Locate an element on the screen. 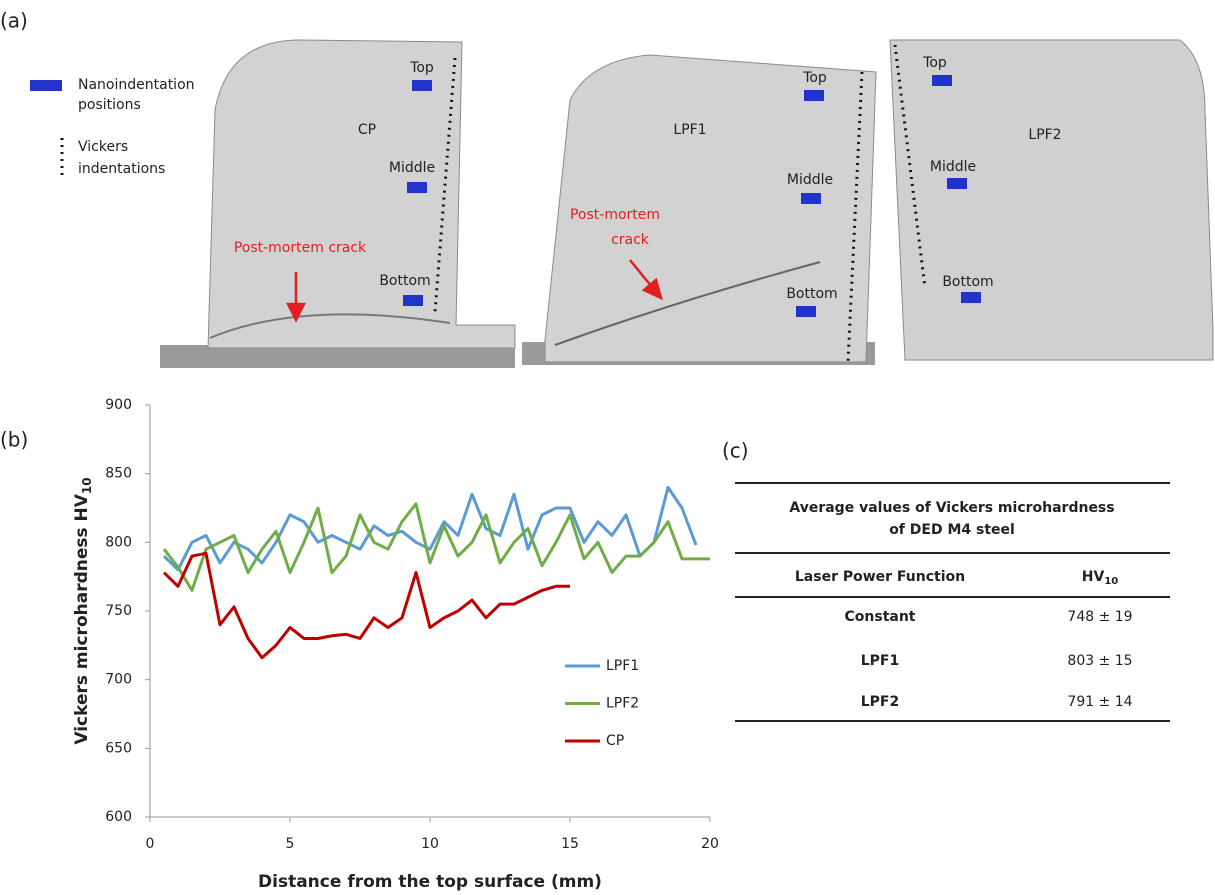 This screenshot has width=1215, height=895. panel-label: (c) is located at coordinates (735, 451).